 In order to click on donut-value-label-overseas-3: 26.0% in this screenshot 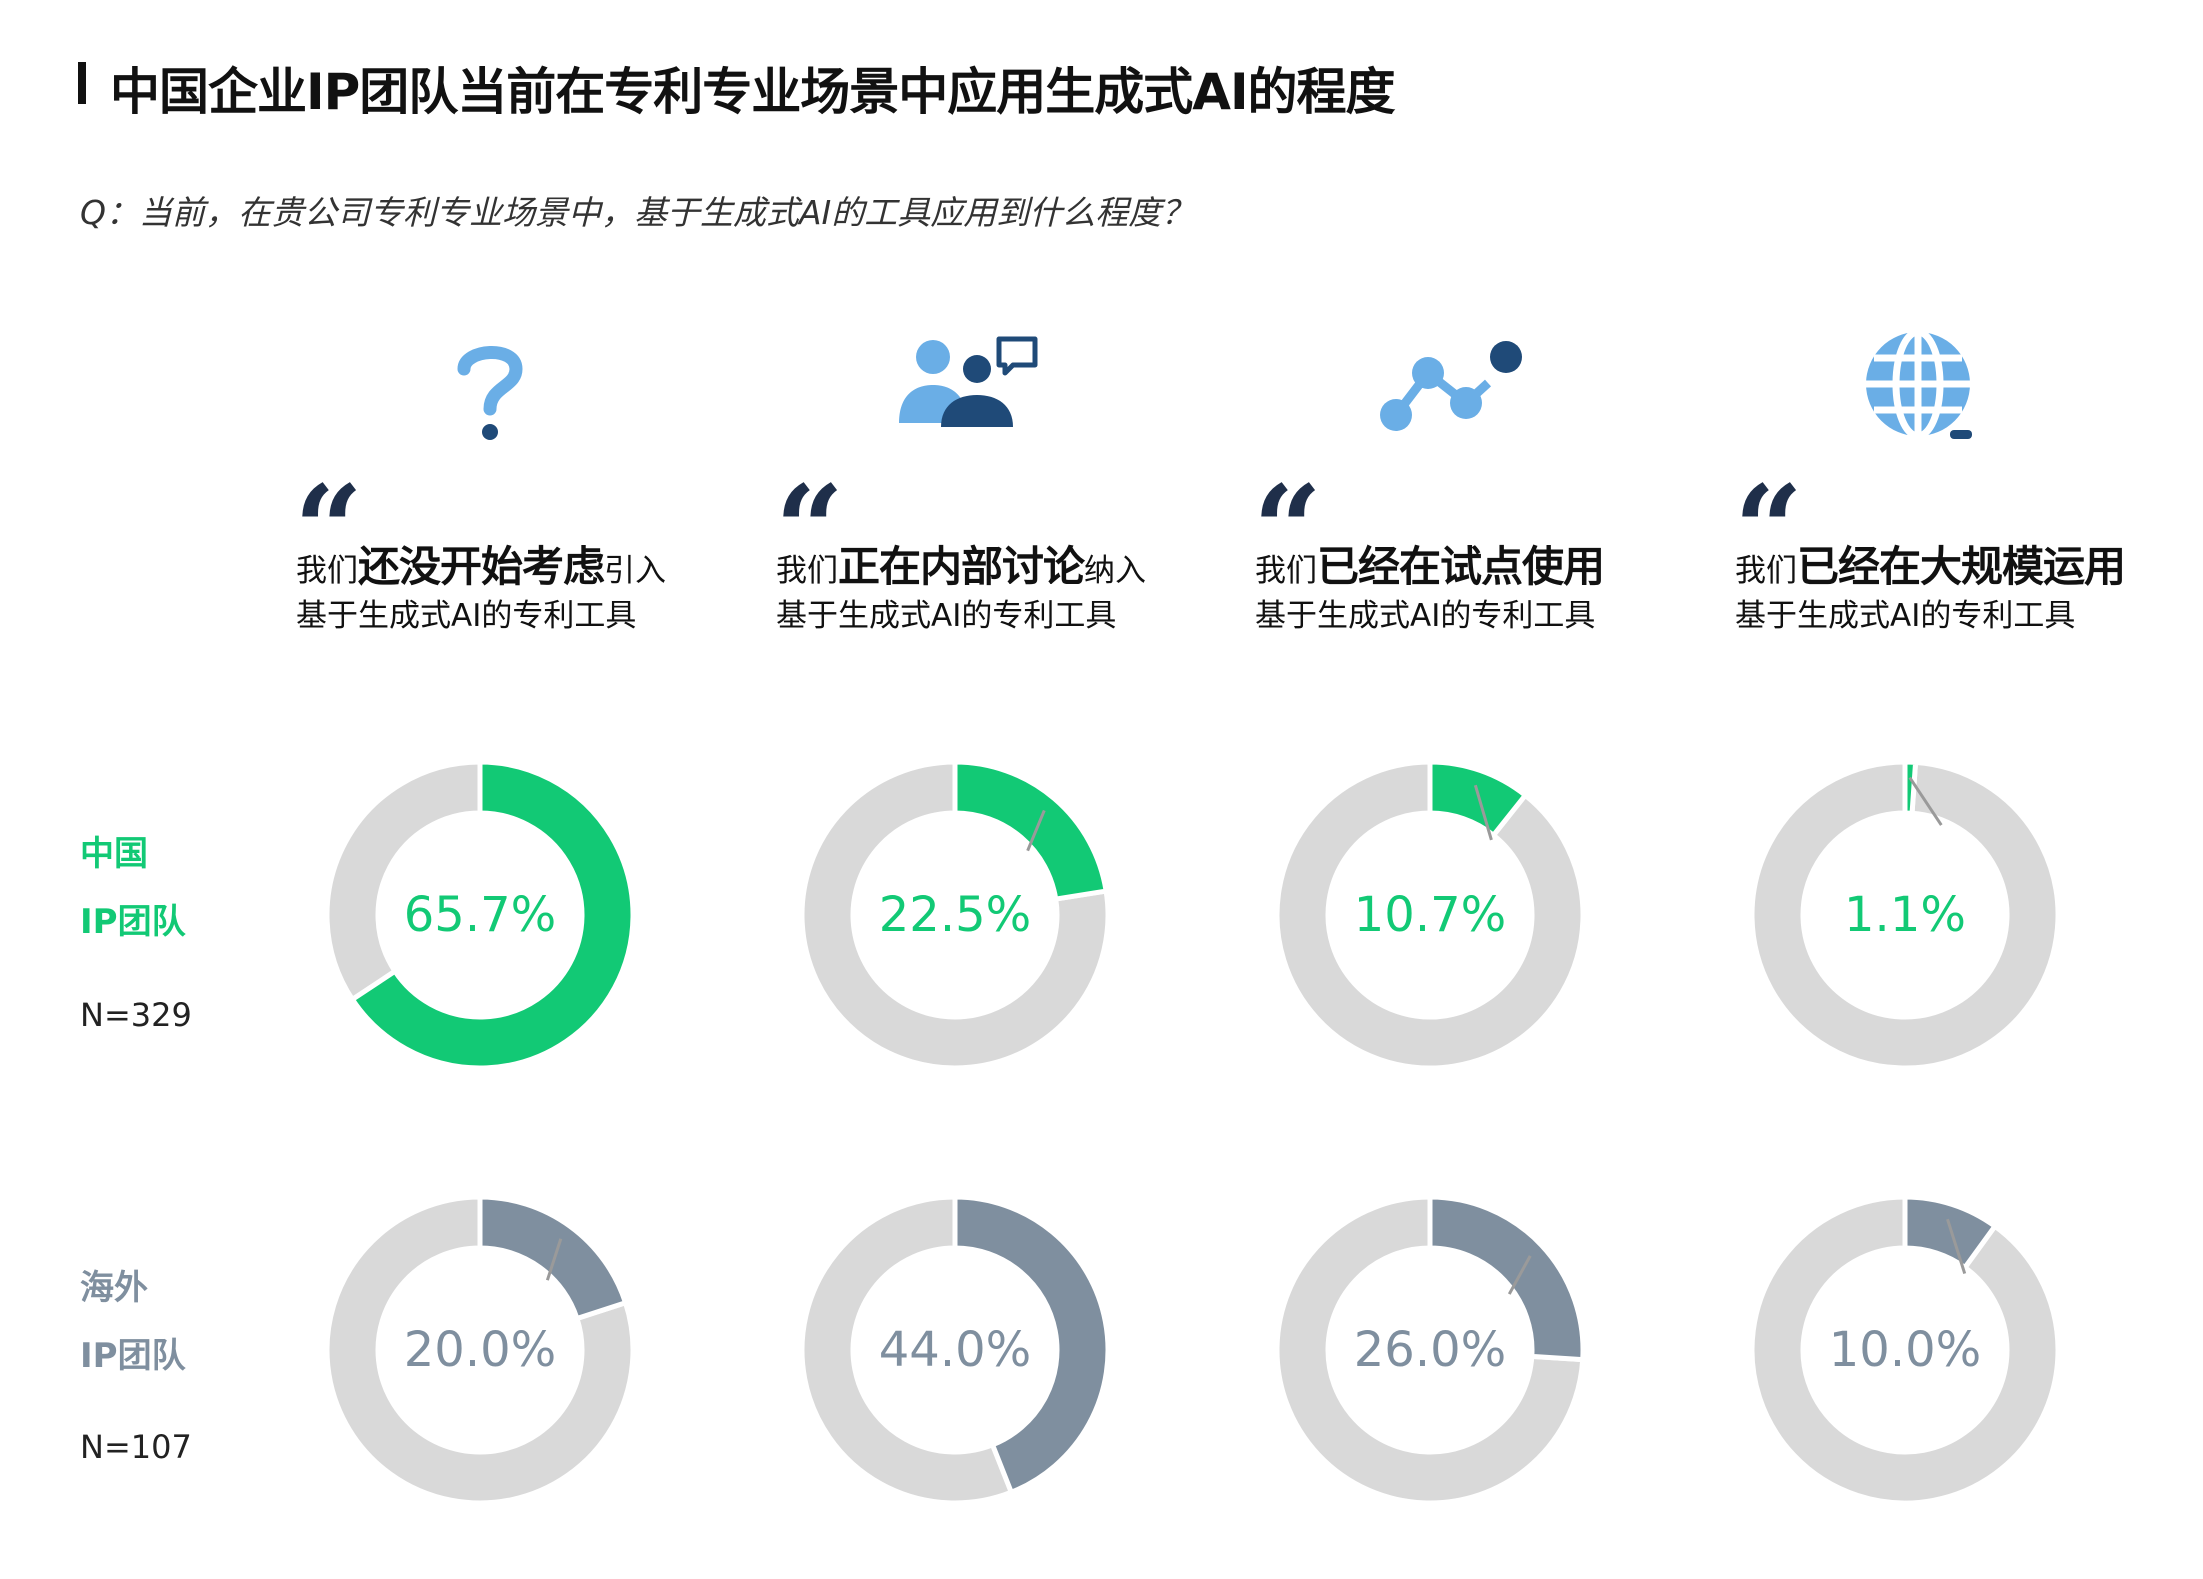, I will do `click(1430, 1350)`.